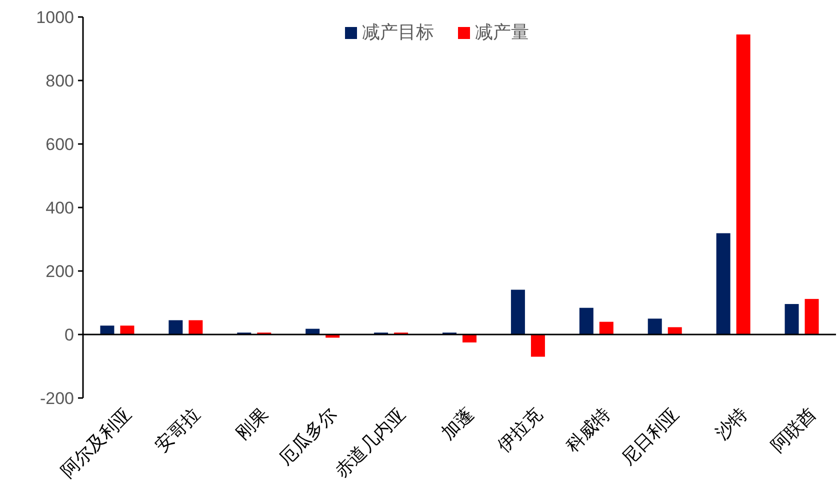 This screenshot has width=839, height=503. Describe the element at coordinates (650, 436) in the screenshot. I see `x-tick-label: 尼日利亚` at that location.